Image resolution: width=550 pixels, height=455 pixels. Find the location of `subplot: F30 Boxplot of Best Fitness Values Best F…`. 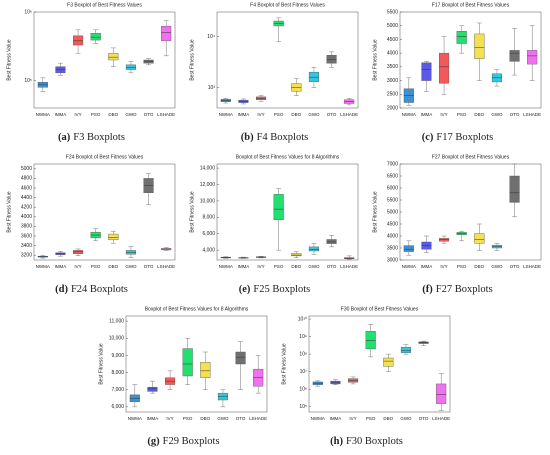

subplot: F30 Boxplot of Best Fitness Values Best F… is located at coordinates (366, 376).